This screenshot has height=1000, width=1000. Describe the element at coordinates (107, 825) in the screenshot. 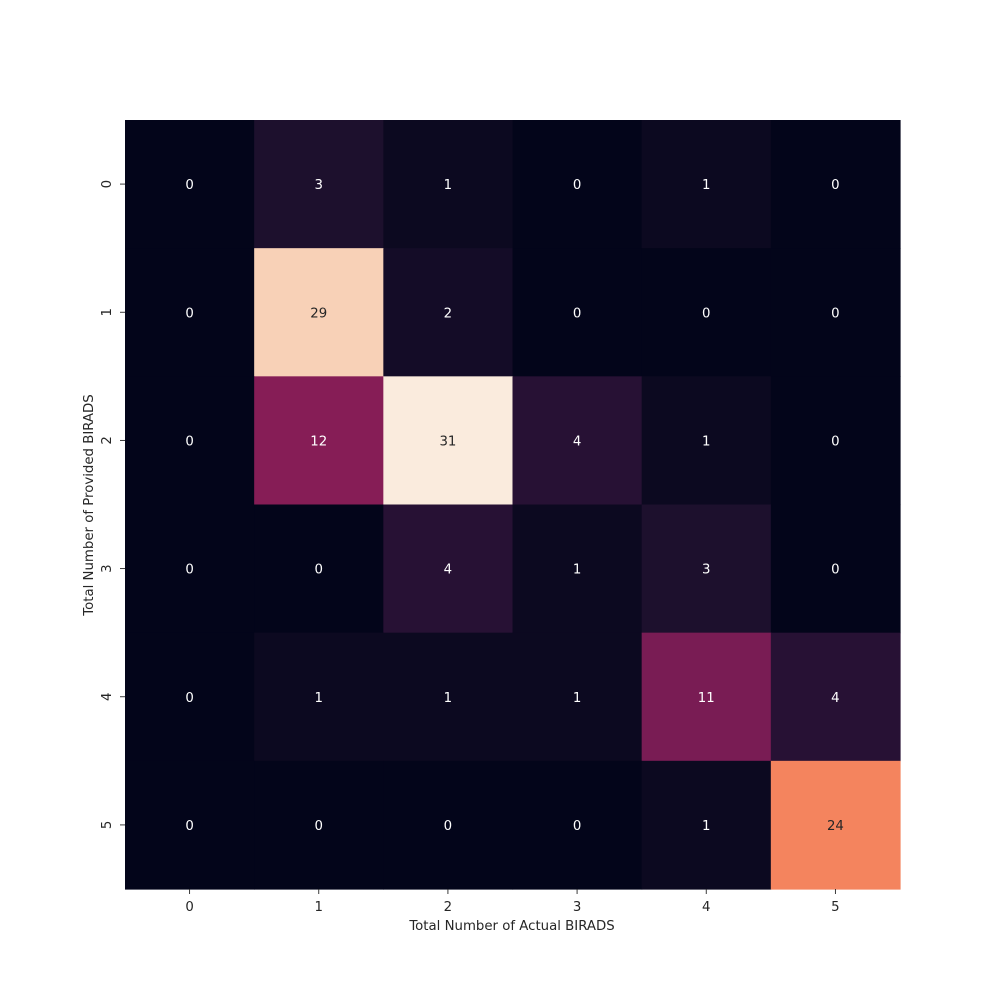

I see `y-tick-label: 5` at that location.